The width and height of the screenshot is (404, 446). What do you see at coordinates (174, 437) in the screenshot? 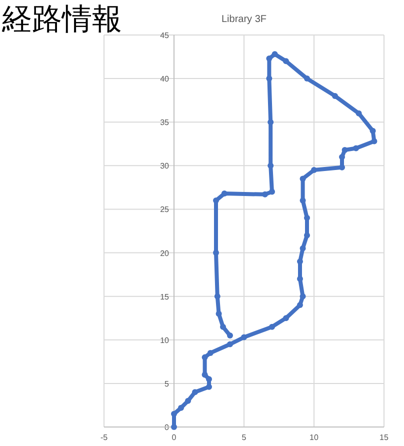
I see `x-tick-label: 0` at bounding box center [174, 437].